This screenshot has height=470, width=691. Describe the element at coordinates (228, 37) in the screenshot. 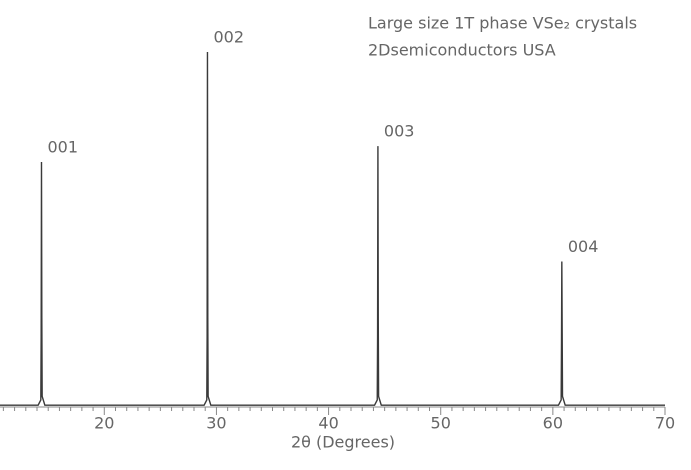

I see `peak-label: 002` at that location.